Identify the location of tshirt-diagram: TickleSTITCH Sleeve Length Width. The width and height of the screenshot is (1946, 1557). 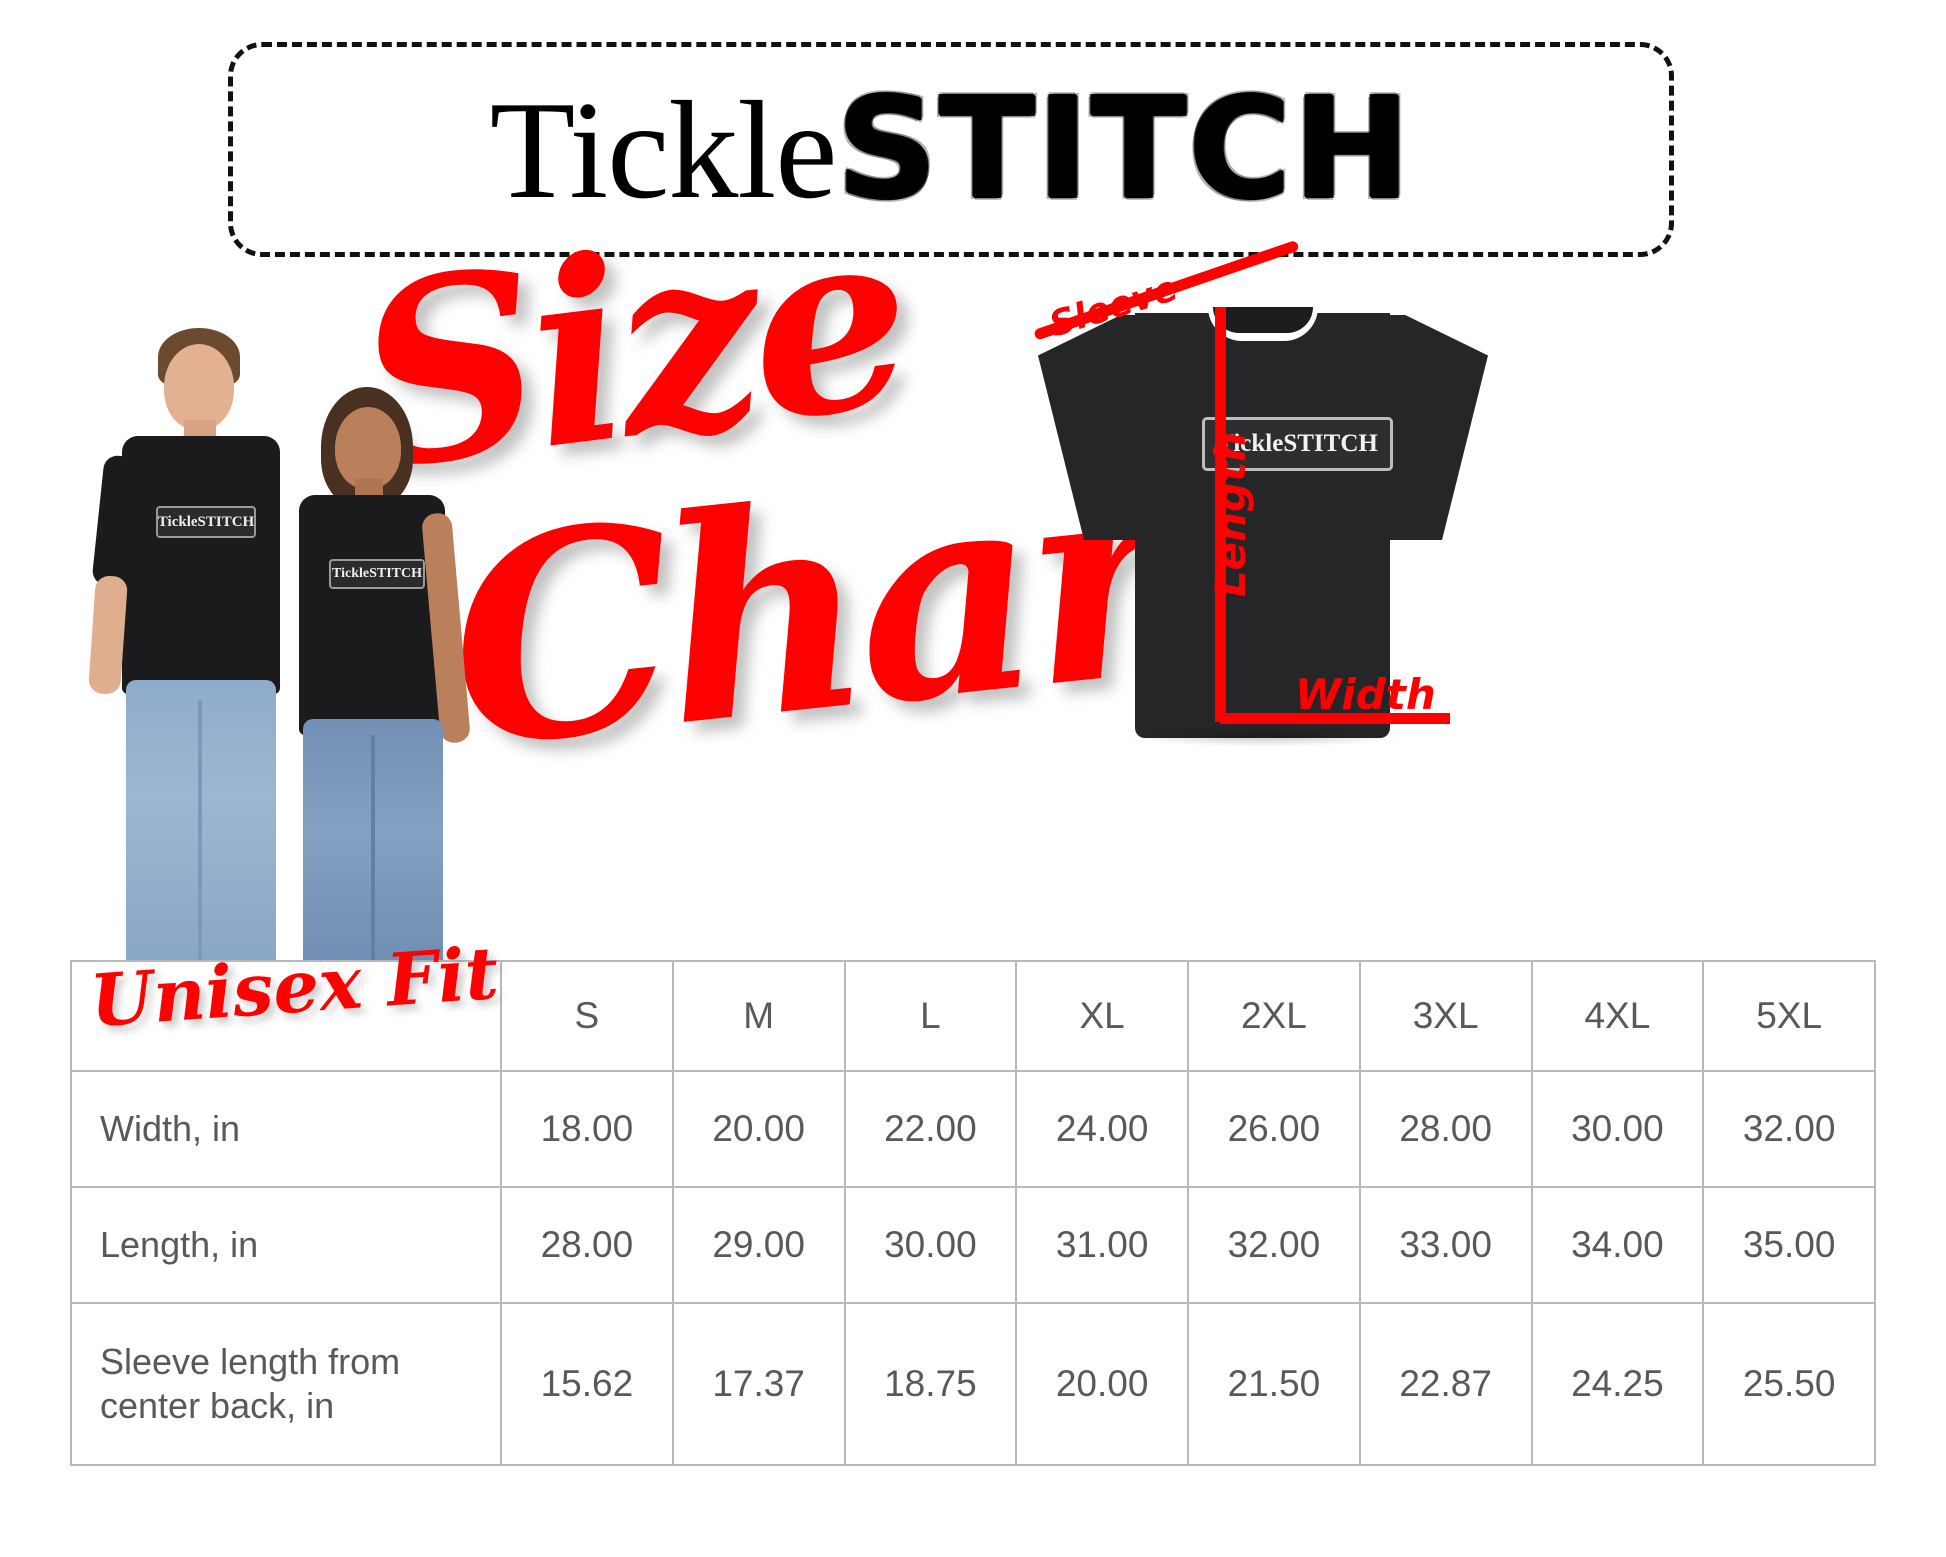
(1265, 494).